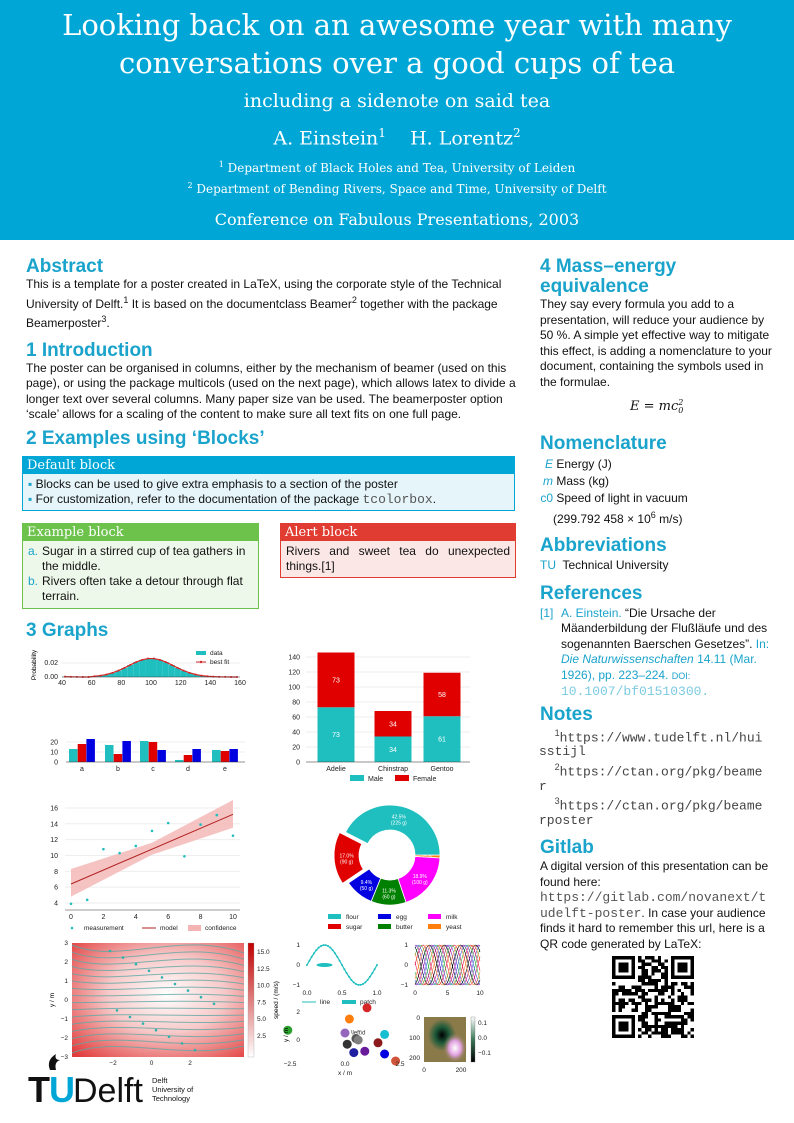 The image size is (794, 1123). Describe the element at coordinates (358, 1033) in the screenshot. I see `annotation: \left\d` at that location.